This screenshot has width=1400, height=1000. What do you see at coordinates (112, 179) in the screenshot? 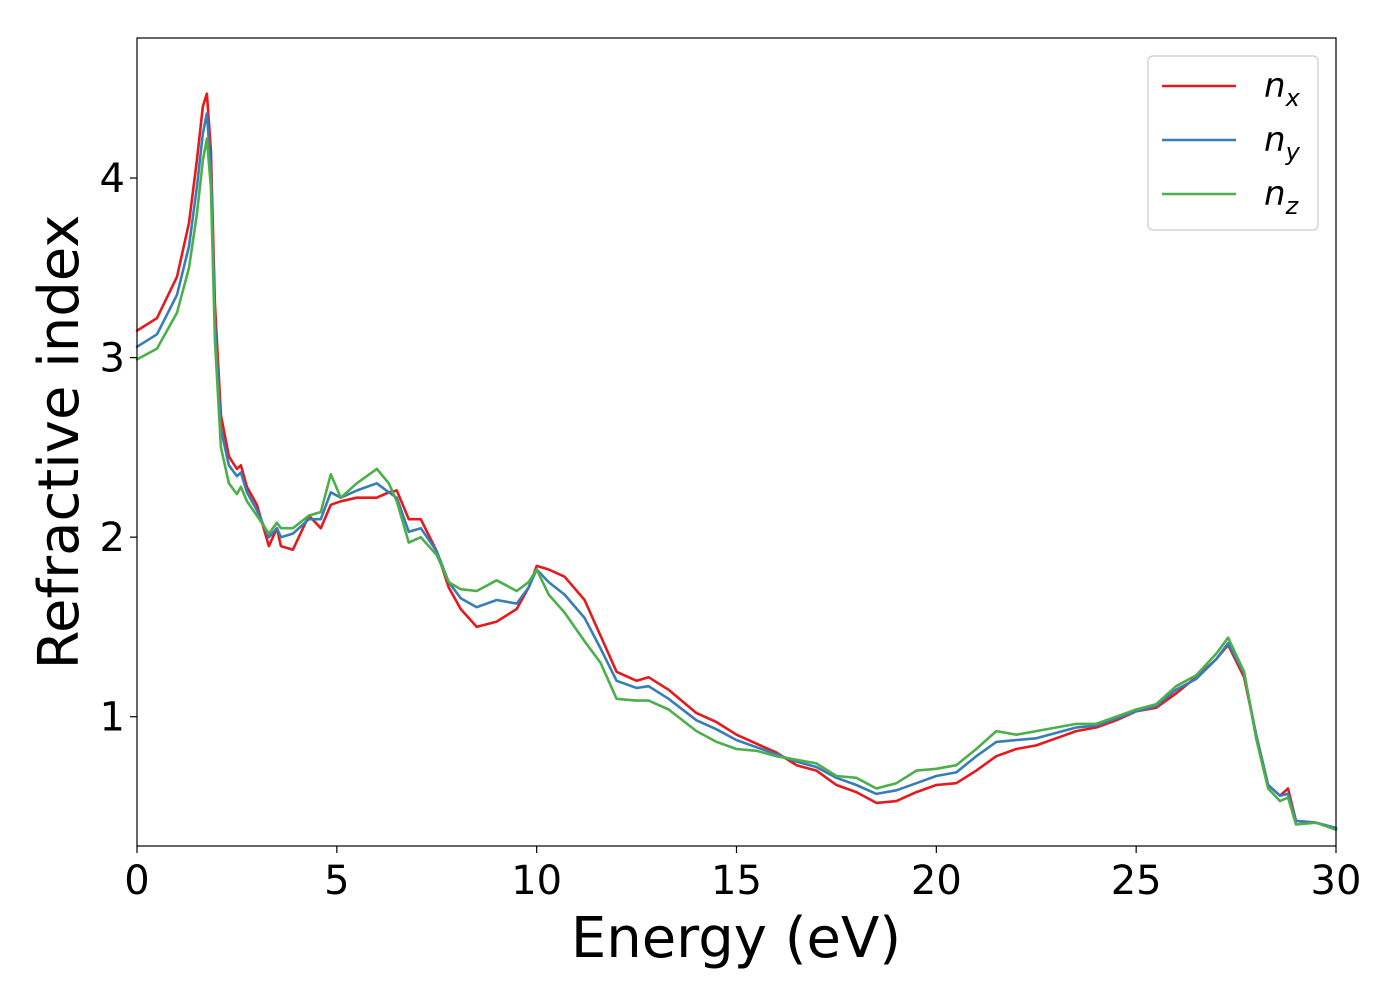
I see `y-tick-label: 4` at bounding box center [112, 179].